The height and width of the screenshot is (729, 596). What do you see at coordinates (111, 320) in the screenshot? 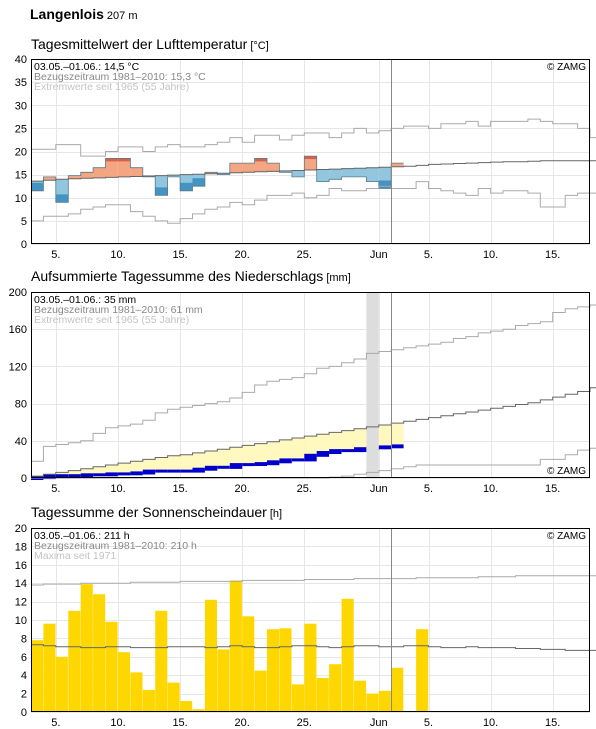
I see `precipitation-annotation: Extremwerte seit 1965 (55 Jahre)` at bounding box center [111, 320].